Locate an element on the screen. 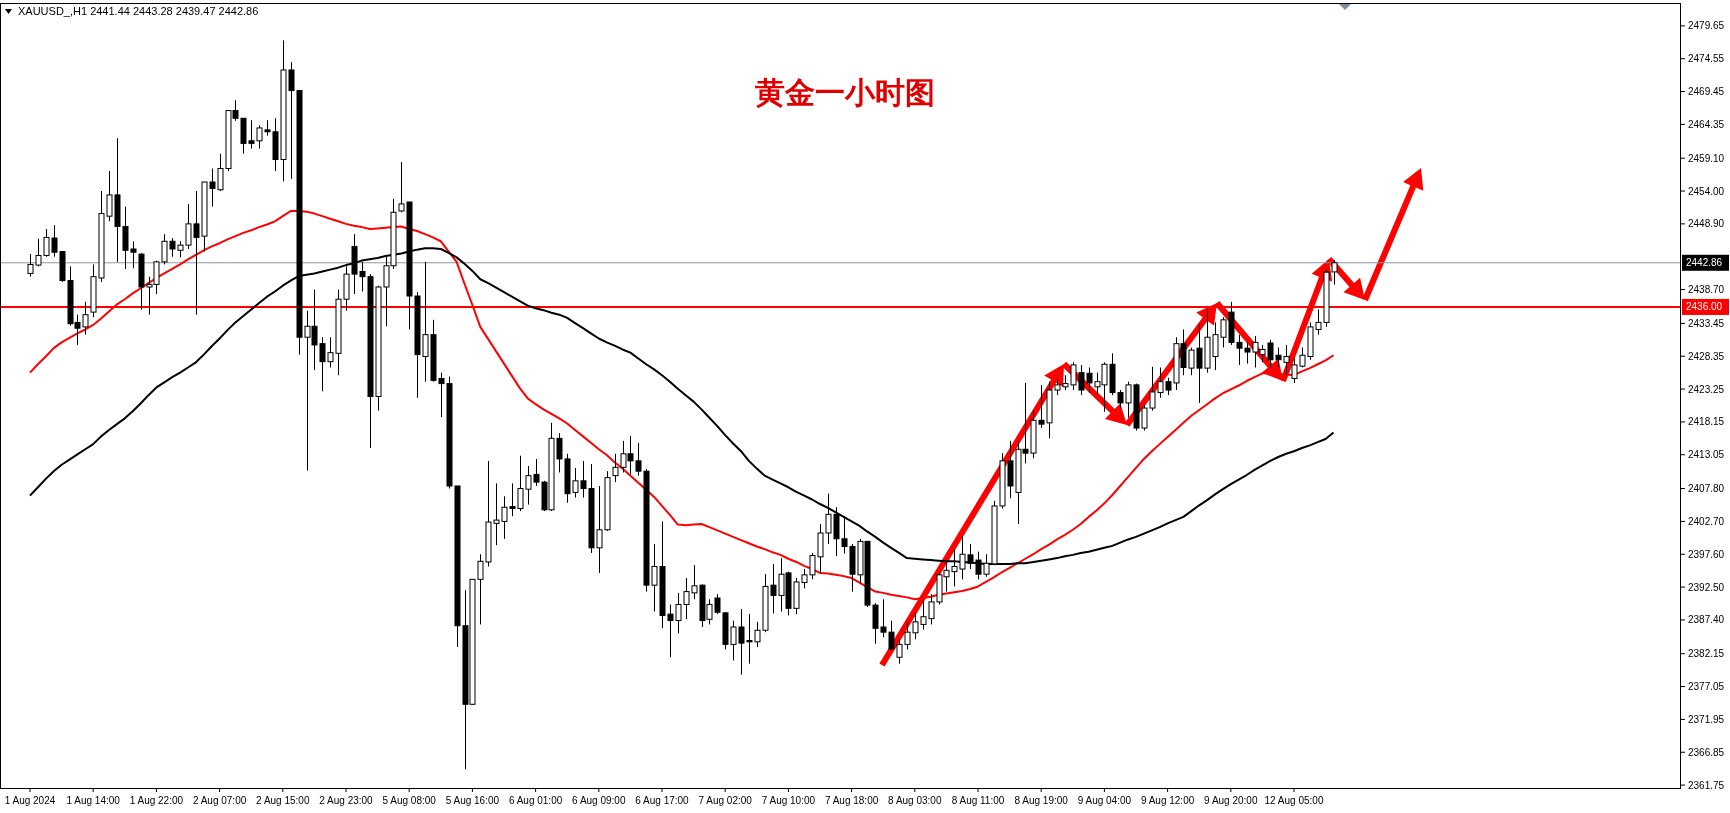 The image size is (1730, 813). x-tick-label: 5 Aug 16:00 is located at coordinates (472, 800).